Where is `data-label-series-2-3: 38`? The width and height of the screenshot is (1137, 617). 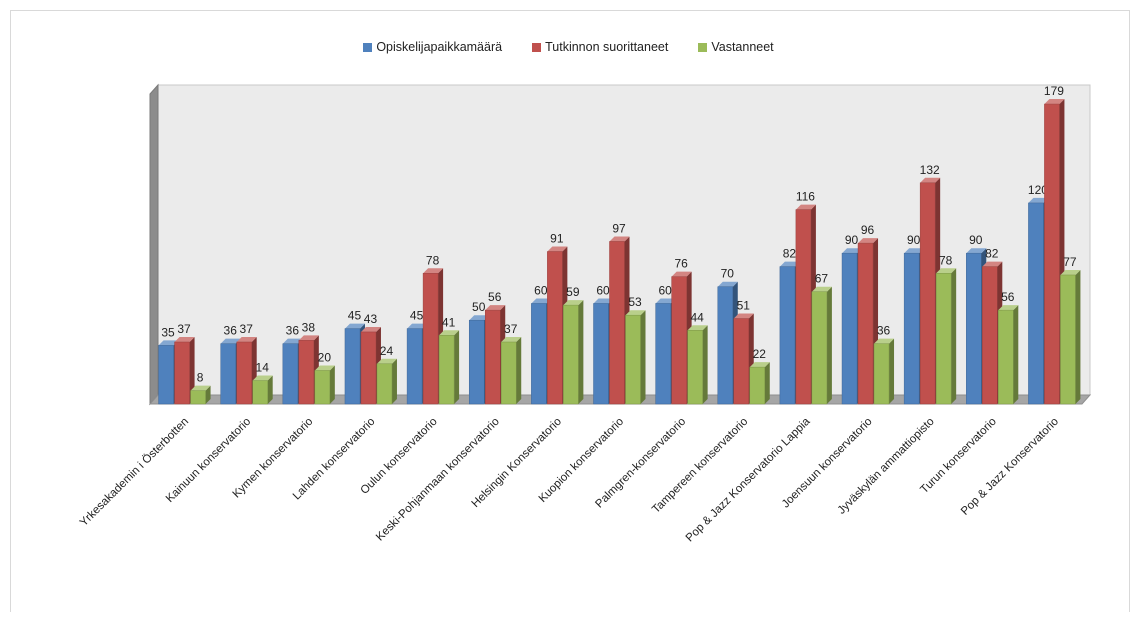
data-label-series-2-3: 38 is located at coordinates (309, 327).